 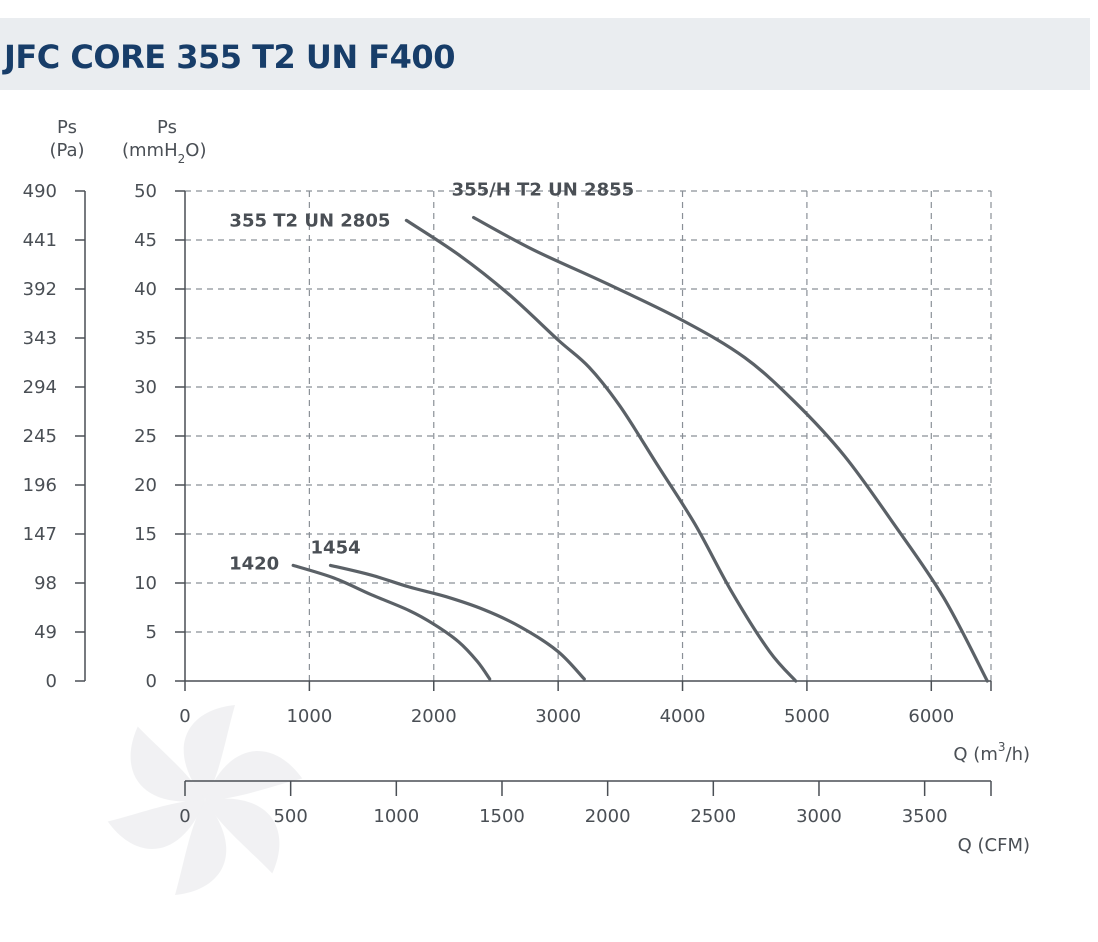 What do you see at coordinates (40, 289) in the screenshot?
I see `y-left-tick-label-392: 392` at bounding box center [40, 289].